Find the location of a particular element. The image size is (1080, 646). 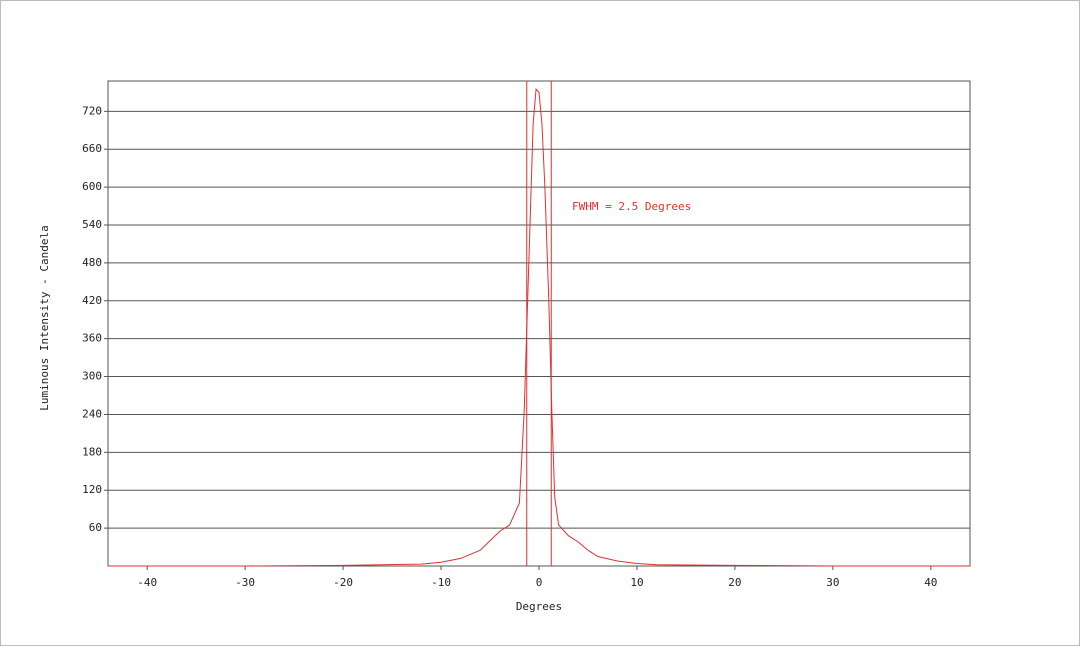

y-tick-label: 720 is located at coordinates (92, 110).